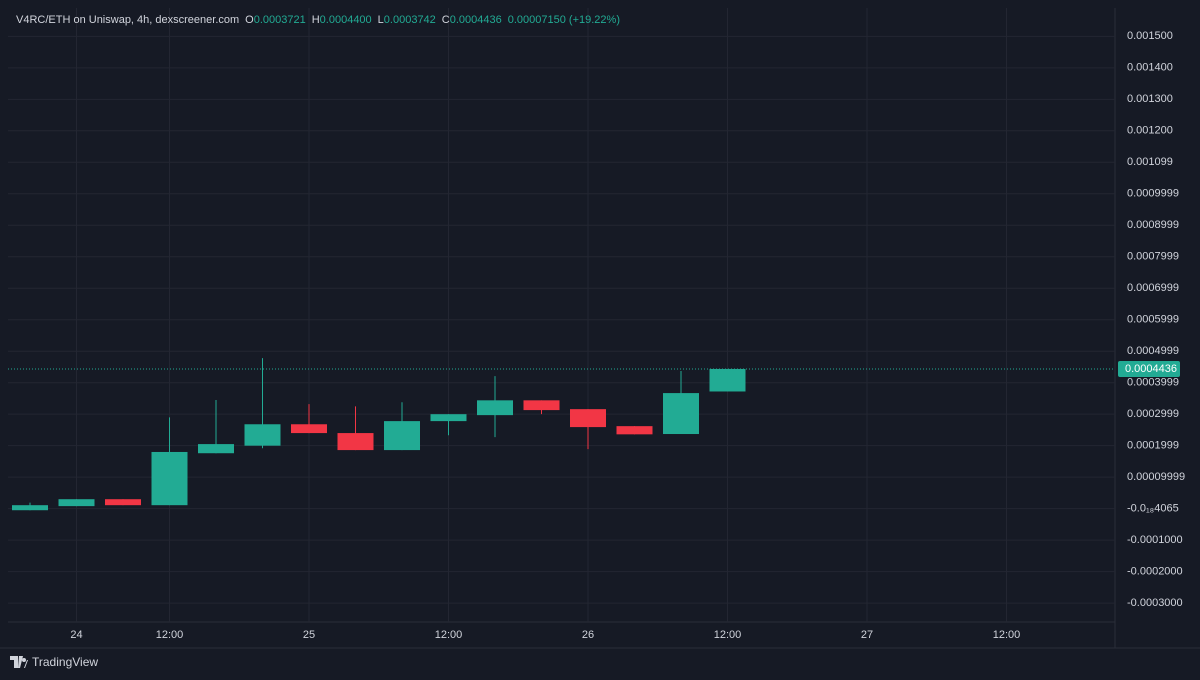 This screenshot has width=1200, height=680. What do you see at coordinates (409, 20) in the screenshot?
I see `ohlc-value: 0.0003742` at bounding box center [409, 20].